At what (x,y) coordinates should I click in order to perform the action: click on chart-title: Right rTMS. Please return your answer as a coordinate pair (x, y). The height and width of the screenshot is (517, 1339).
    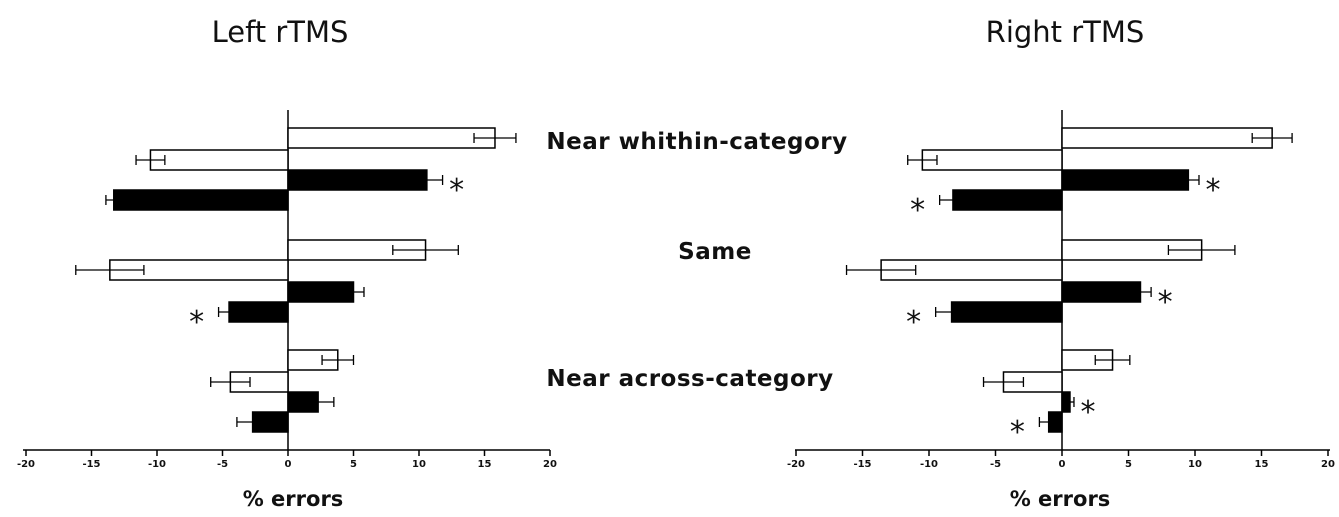
    Looking at the image, I should click on (1065, 32).